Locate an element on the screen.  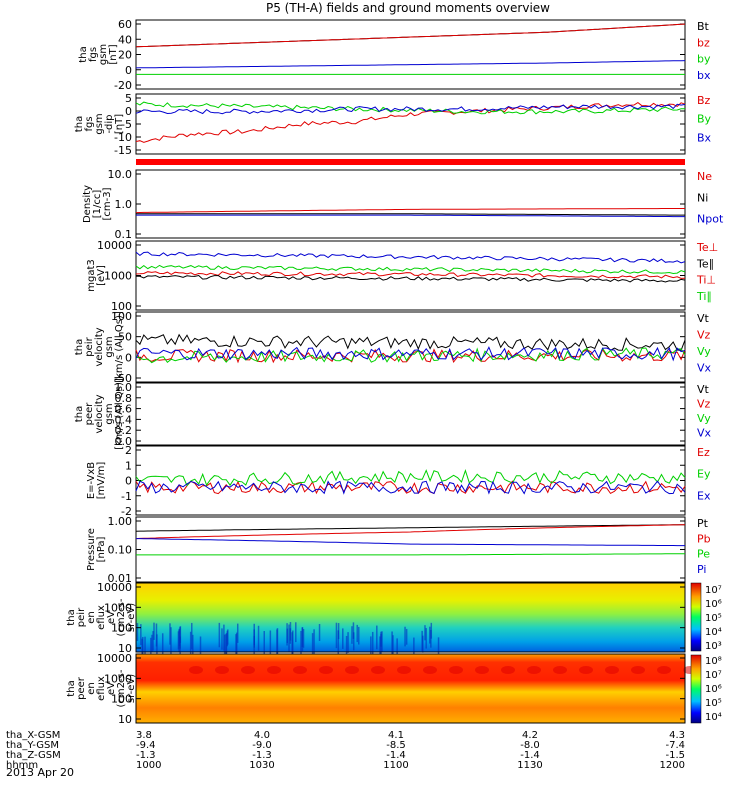
tick-label-fgs_dip-0: 5 is located at coordinates (128, 98).